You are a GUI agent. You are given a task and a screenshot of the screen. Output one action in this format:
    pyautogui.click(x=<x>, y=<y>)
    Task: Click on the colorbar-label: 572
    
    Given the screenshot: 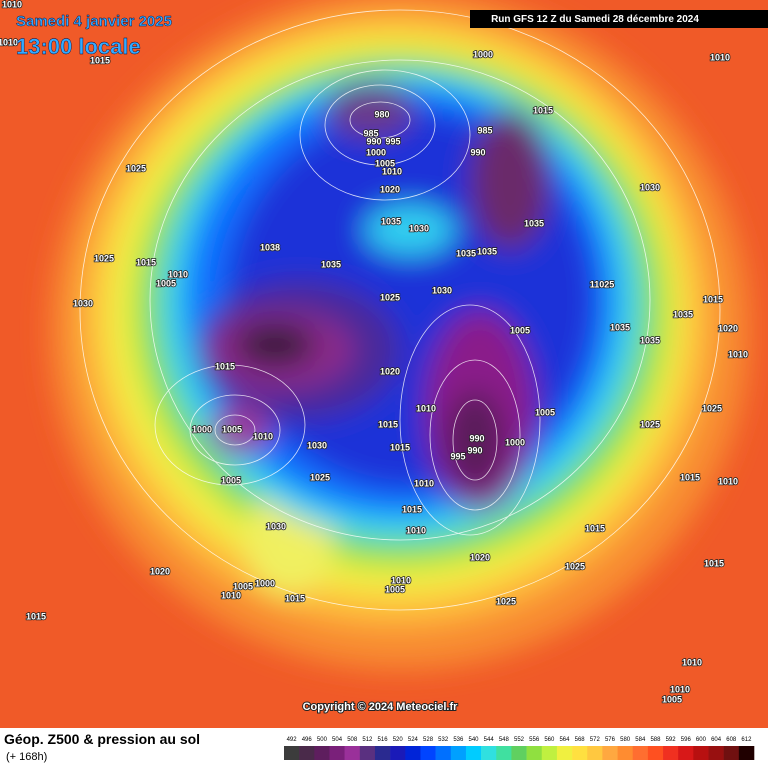 What is the action you would take?
    pyautogui.click(x=595, y=740)
    